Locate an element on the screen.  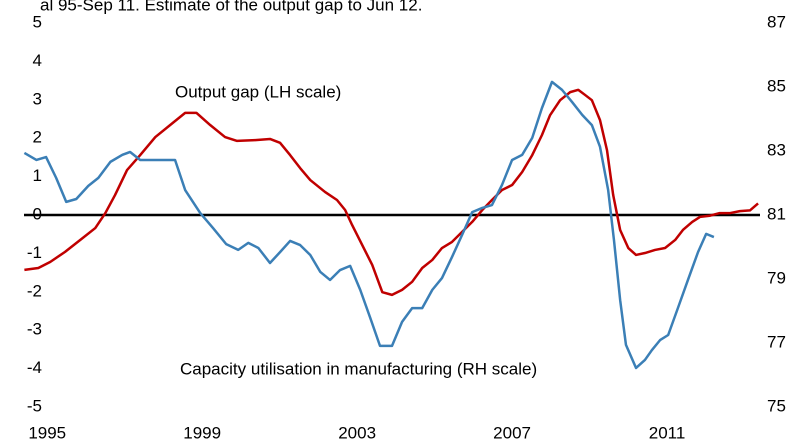
y-tick-label: 4 is located at coordinates (37, 60).